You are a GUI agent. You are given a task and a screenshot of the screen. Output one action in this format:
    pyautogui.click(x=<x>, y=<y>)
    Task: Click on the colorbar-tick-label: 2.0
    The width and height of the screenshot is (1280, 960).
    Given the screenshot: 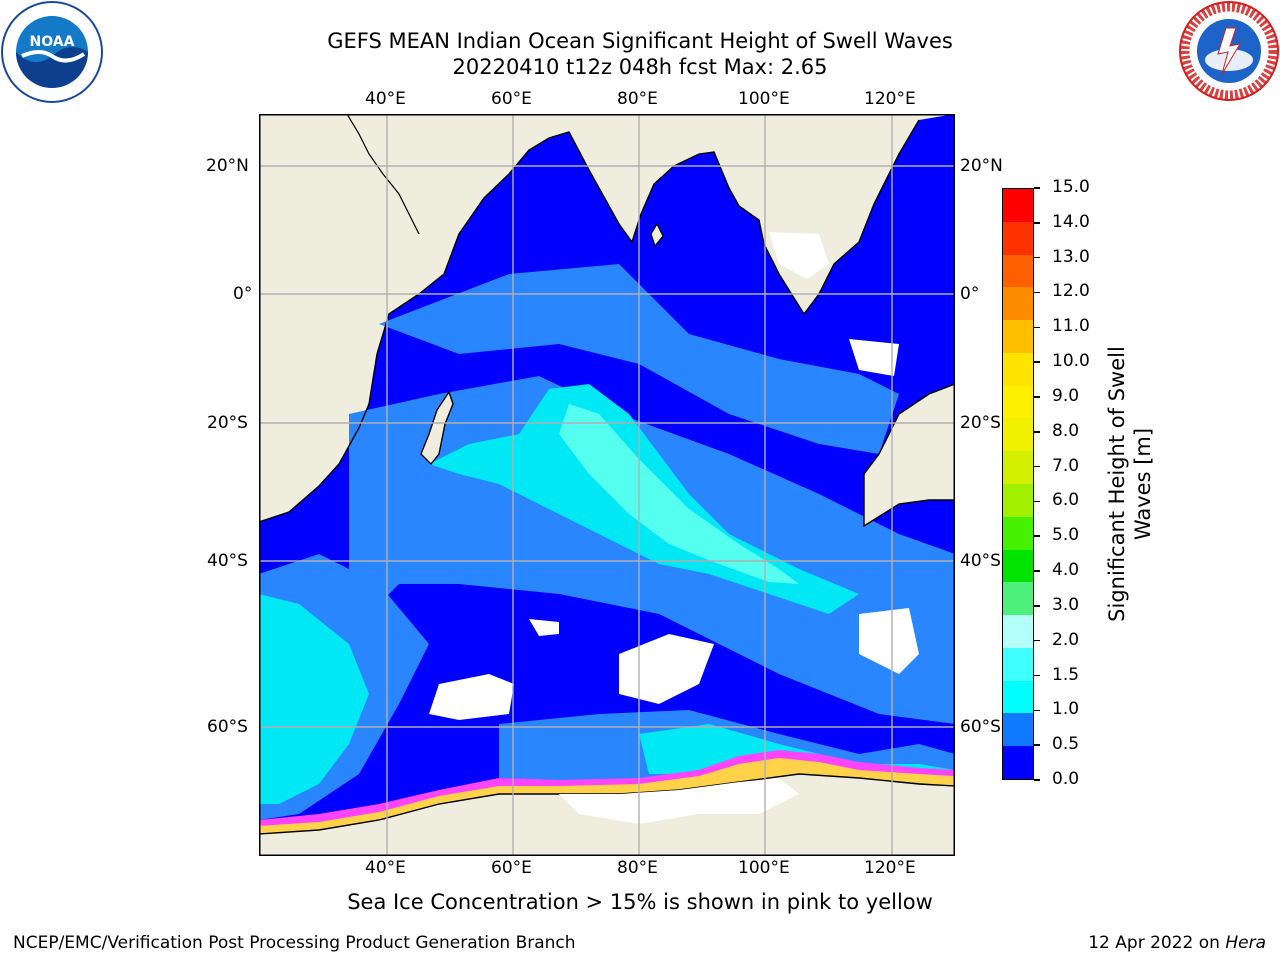 What is the action you would take?
    pyautogui.click(x=1066, y=639)
    